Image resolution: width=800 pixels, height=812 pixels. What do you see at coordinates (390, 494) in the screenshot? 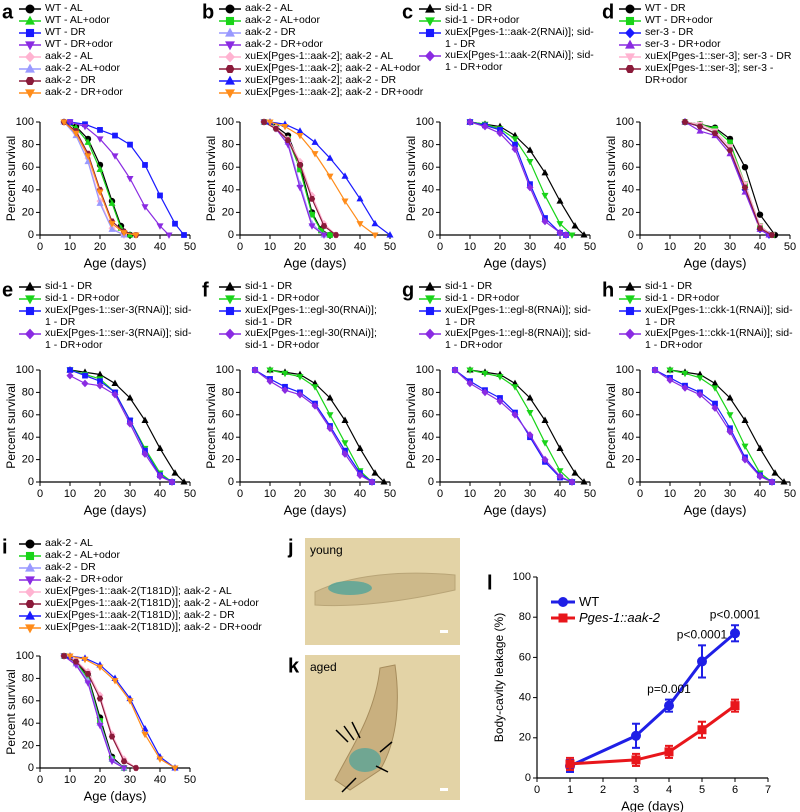
I see `x-tick-label: 50` at bounding box center [390, 494].